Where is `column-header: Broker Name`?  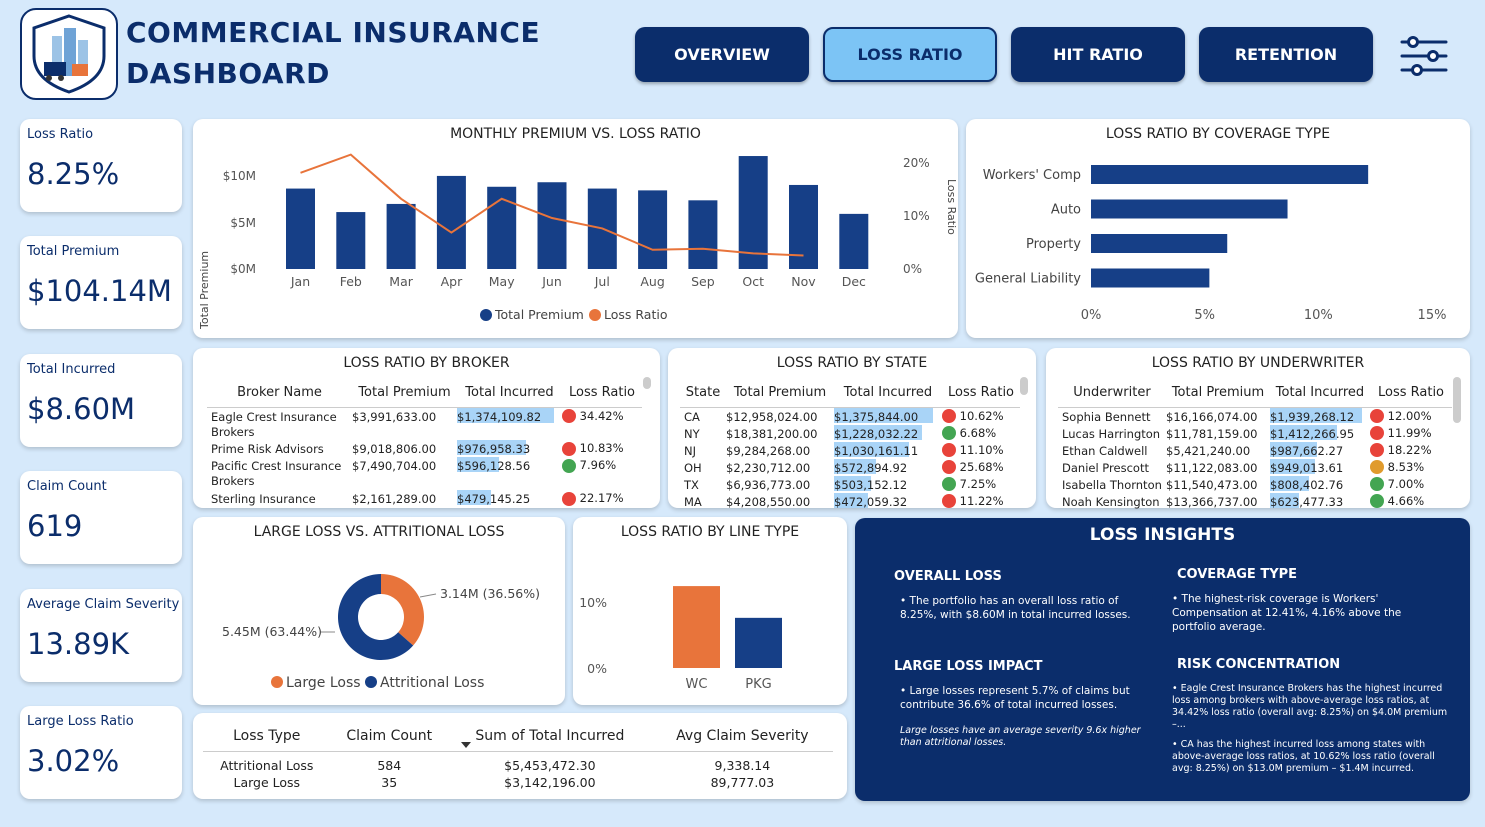
column-header: Broker Name is located at coordinates (279, 393).